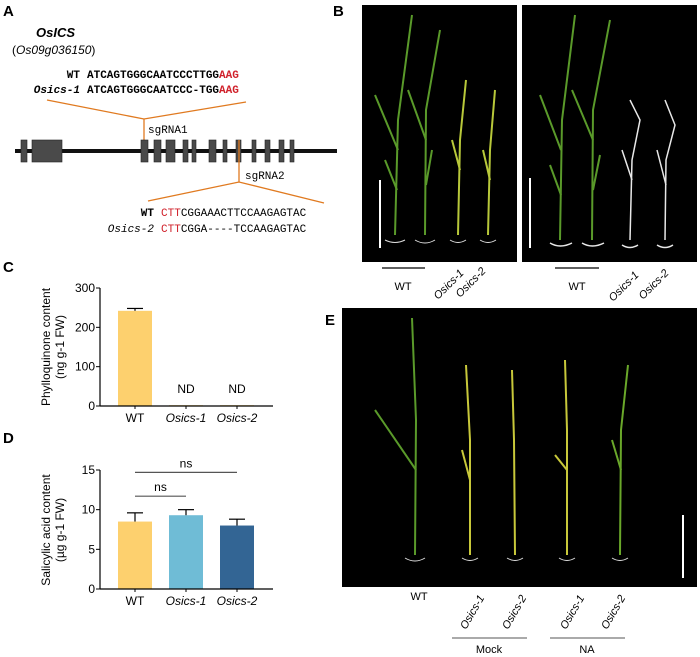 Image resolution: width=700 pixels, height=657 pixels. I want to click on y-tick-label: 200, so click(85, 327).